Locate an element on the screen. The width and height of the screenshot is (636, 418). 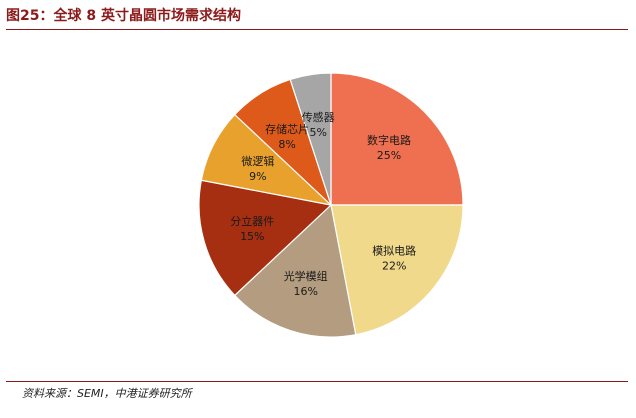
title-divider is located at coordinates (317, 29).